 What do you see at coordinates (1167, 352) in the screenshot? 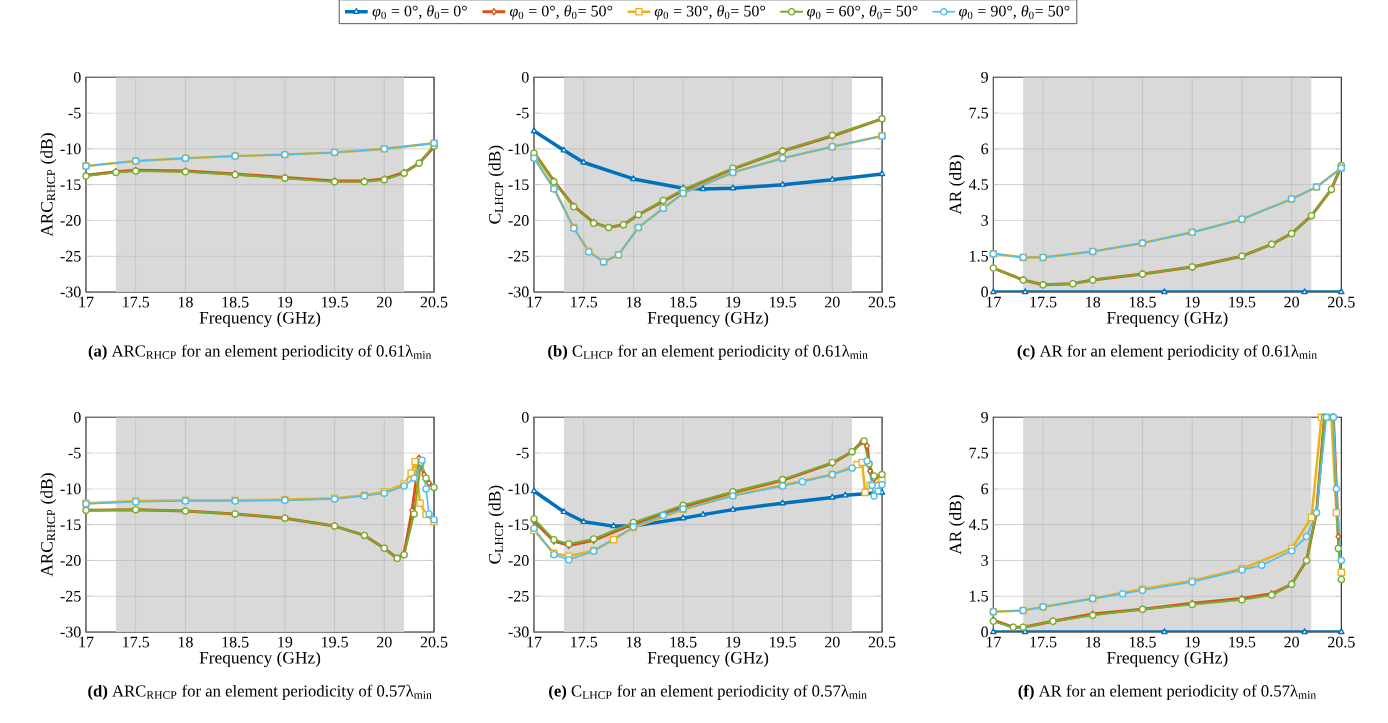
I see `text: (c) AR for an element periodicity of 0.61λ$_{min}$` at bounding box center [1167, 352].